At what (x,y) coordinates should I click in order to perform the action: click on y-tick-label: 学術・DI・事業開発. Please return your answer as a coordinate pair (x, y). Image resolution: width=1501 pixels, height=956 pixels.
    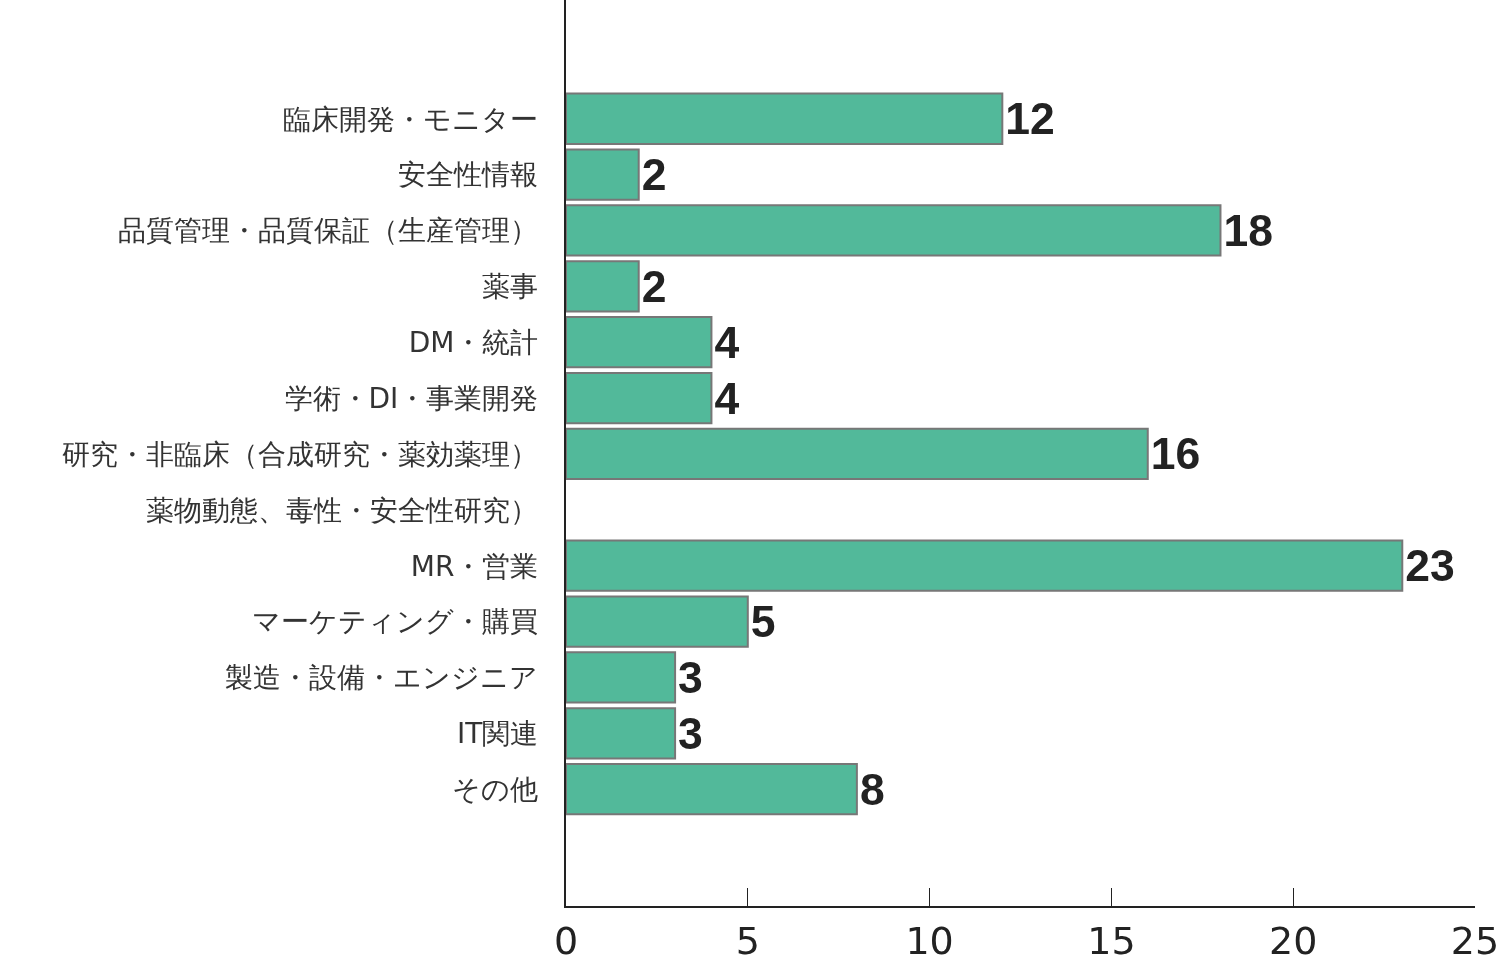
    Looking at the image, I should click on (411, 398).